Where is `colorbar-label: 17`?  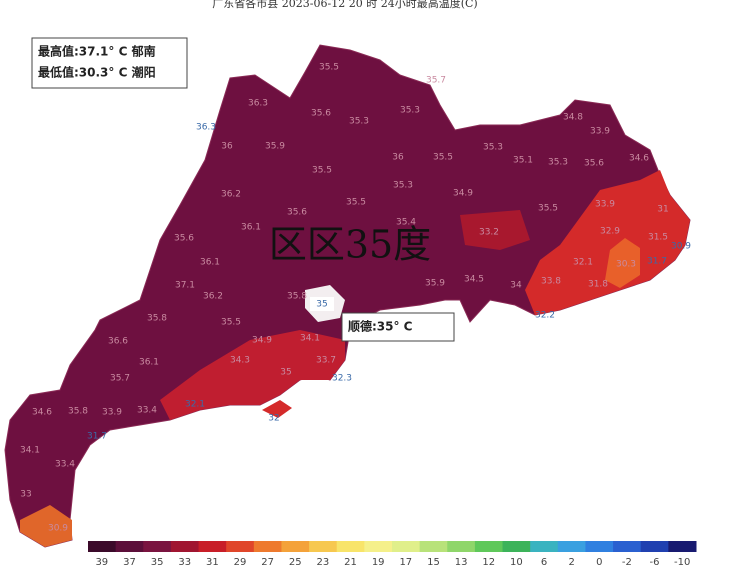
colorbar-label: 17 is located at coordinates (405, 562).